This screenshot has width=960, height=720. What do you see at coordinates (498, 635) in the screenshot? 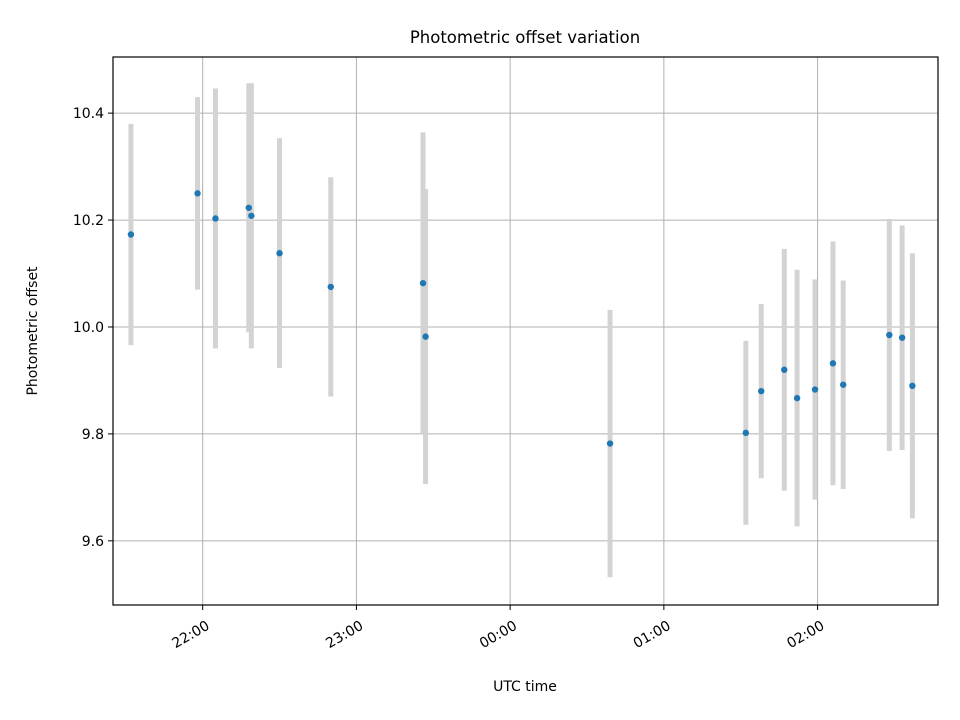
I see `x-tick-label: 00:00` at bounding box center [498, 635].